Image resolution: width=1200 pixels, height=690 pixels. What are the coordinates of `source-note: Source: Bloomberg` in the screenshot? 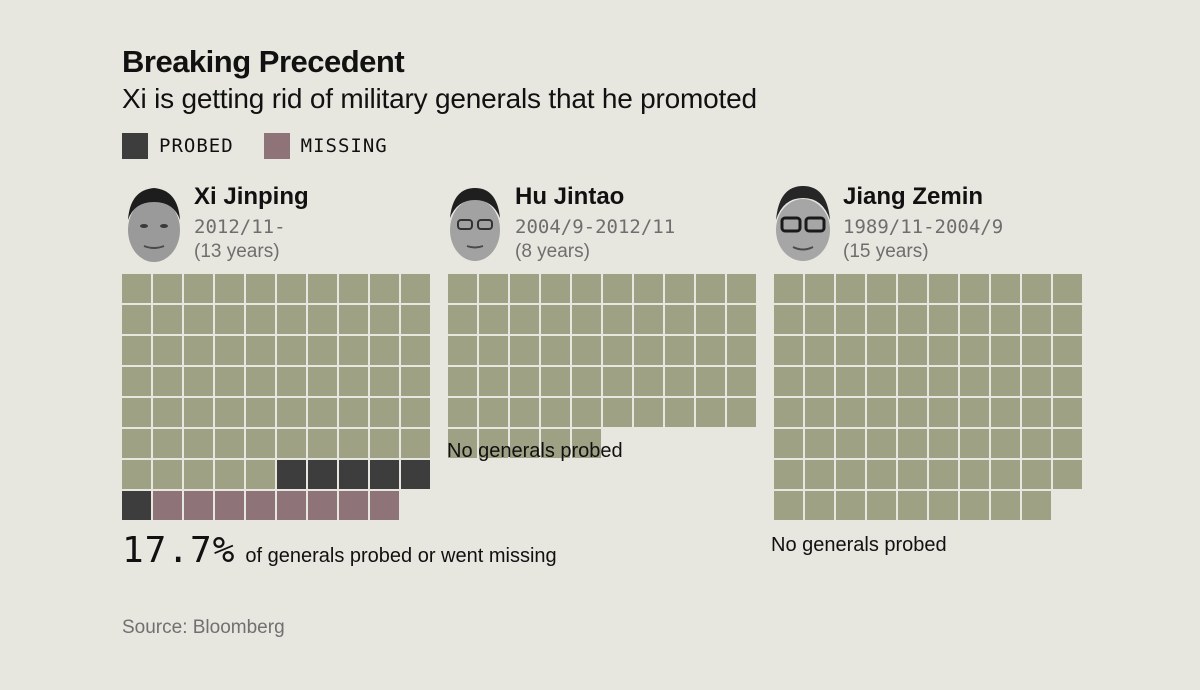 It's located at (203, 627).